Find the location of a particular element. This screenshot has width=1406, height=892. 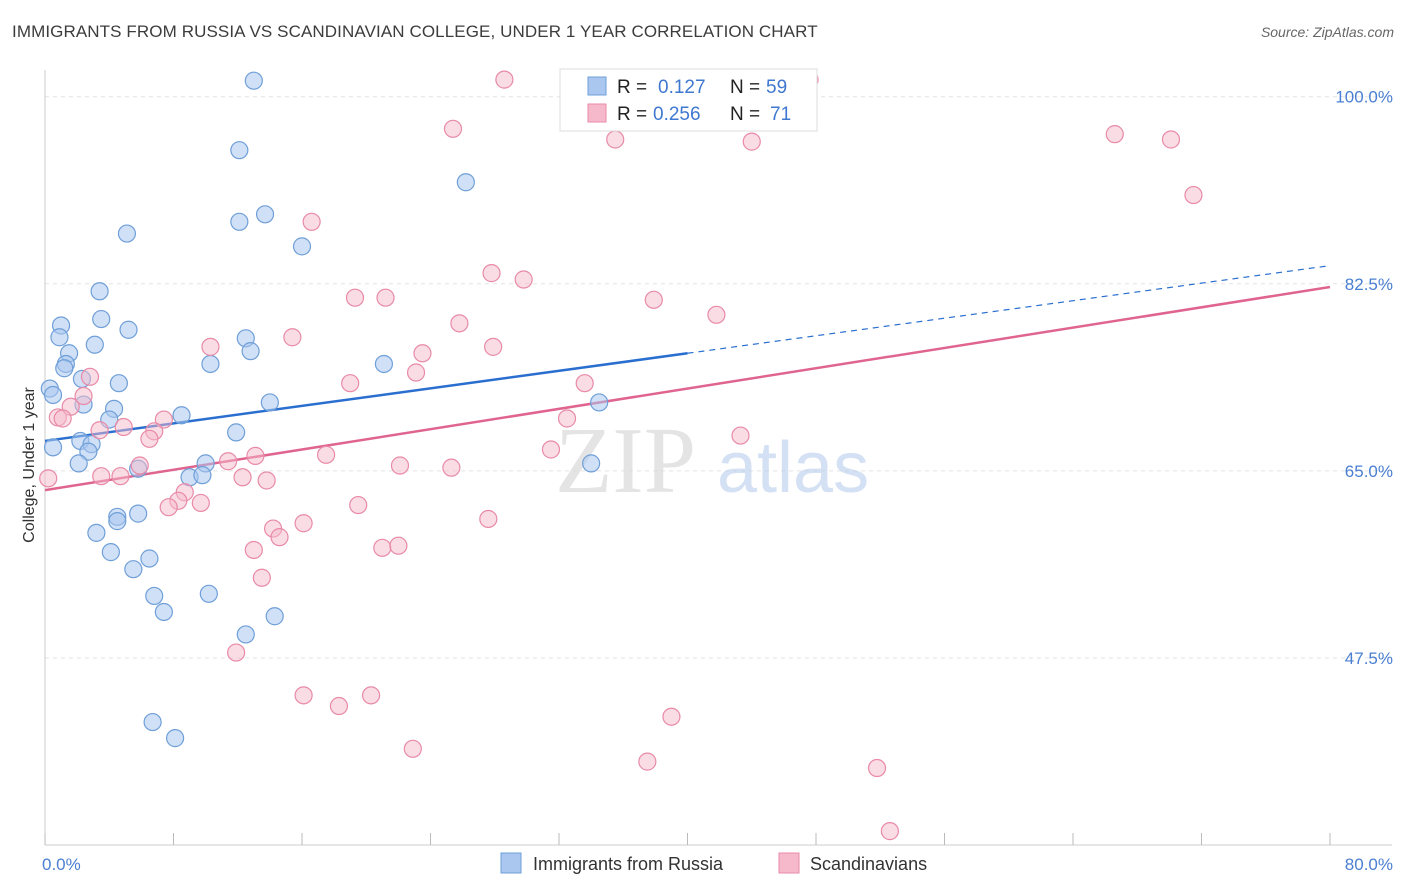

watermark: ZIP atlas is located at coordinates (712, 461).